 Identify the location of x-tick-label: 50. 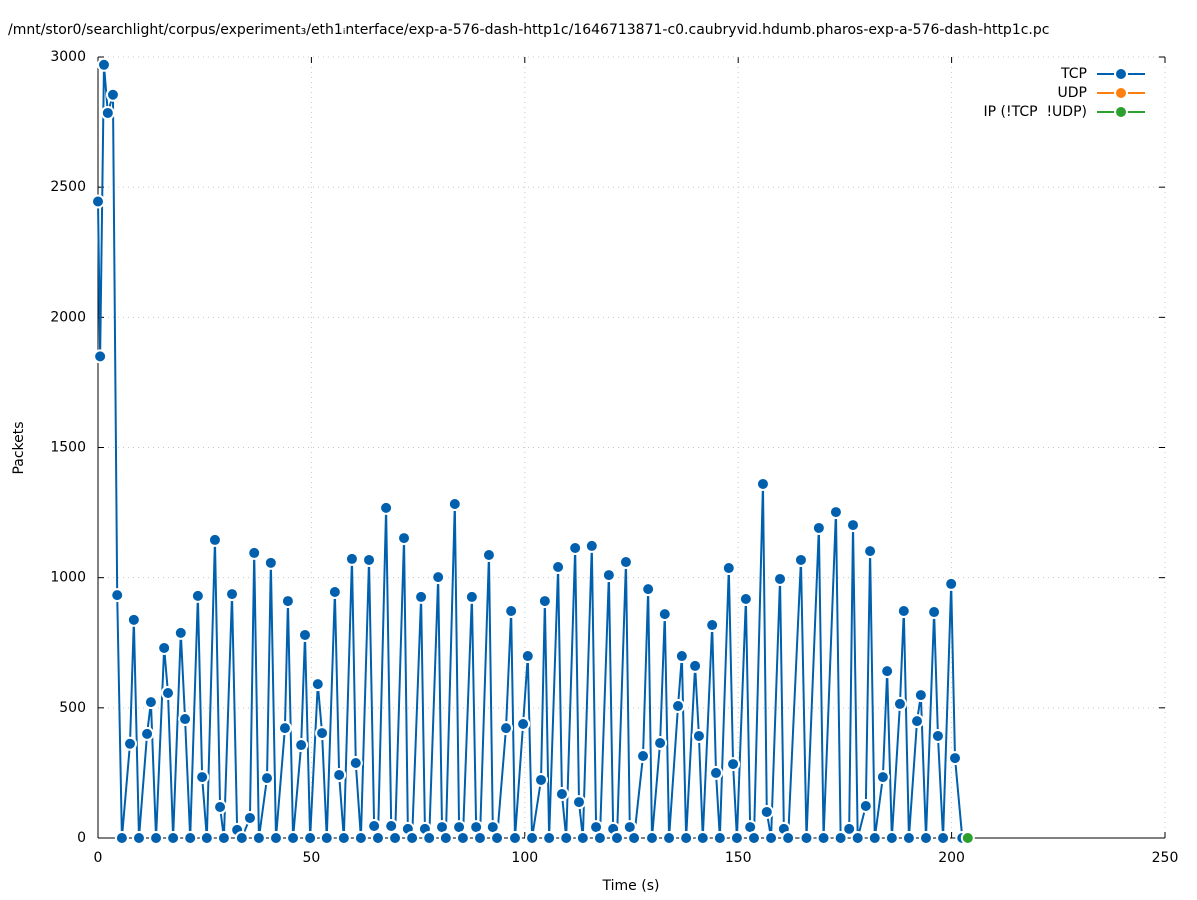
(311, 858).